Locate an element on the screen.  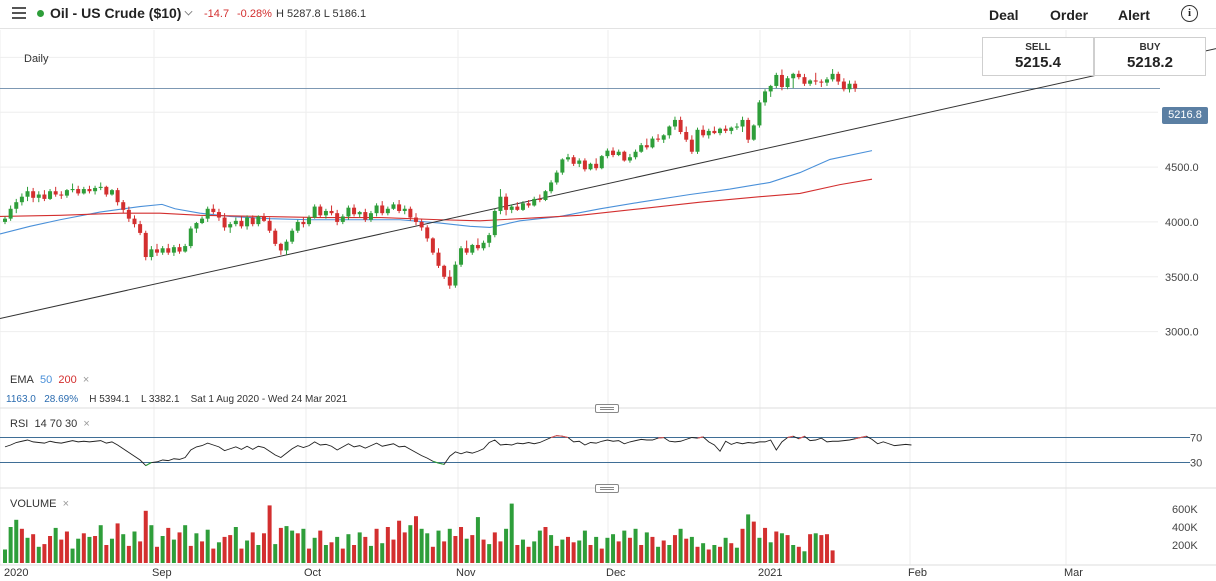
rsi-params: 14 70 30 is located at coordinates (56, 424).